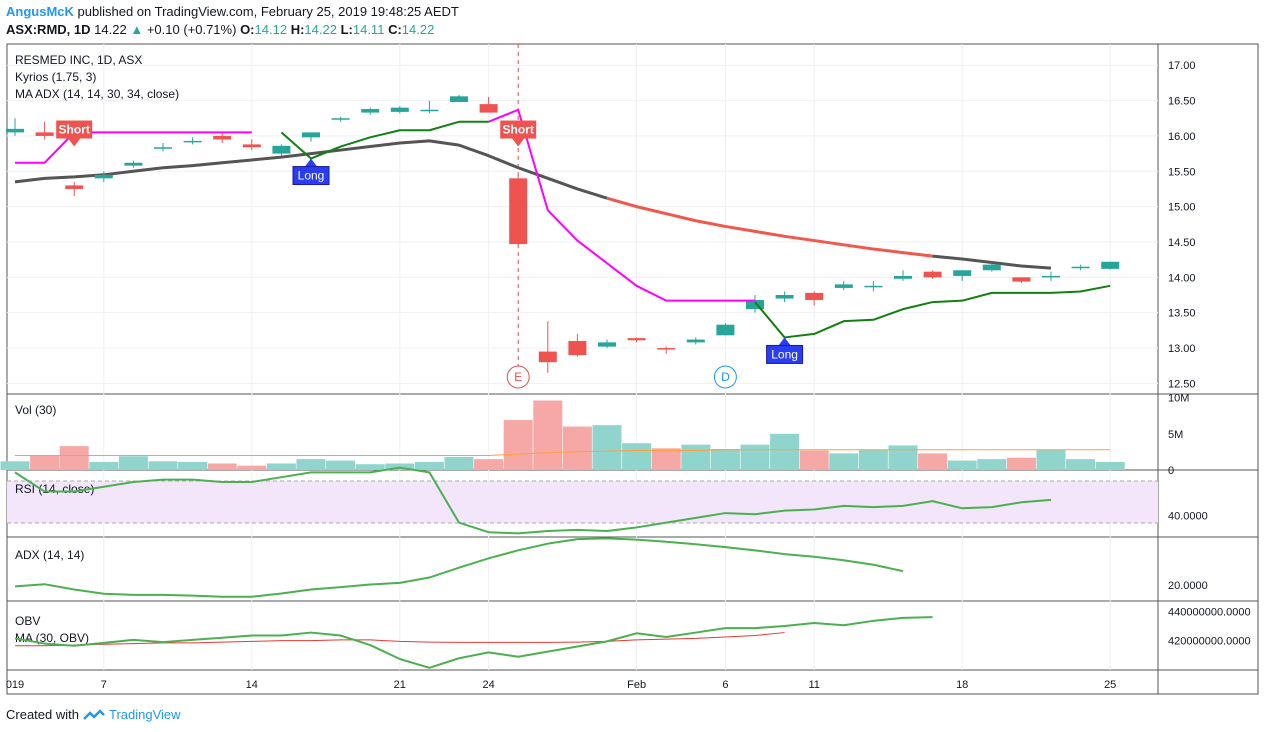  I want to click on close-label: C:, so click(395, 29).